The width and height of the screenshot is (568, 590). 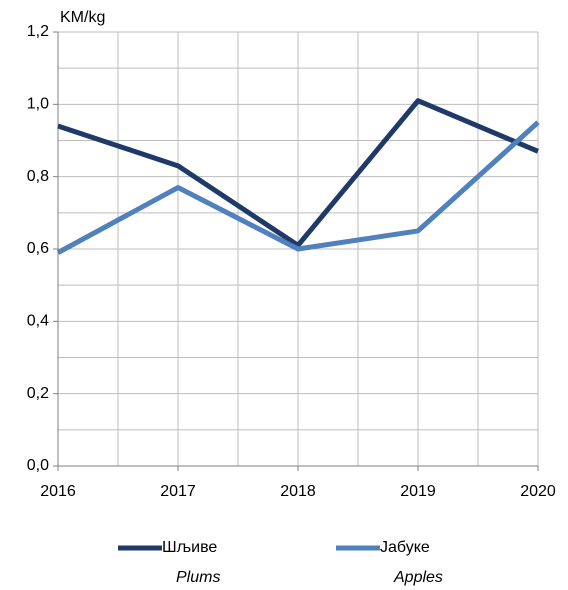 I want to click on legend-label-en: Apples, so click(x=418, y=577).